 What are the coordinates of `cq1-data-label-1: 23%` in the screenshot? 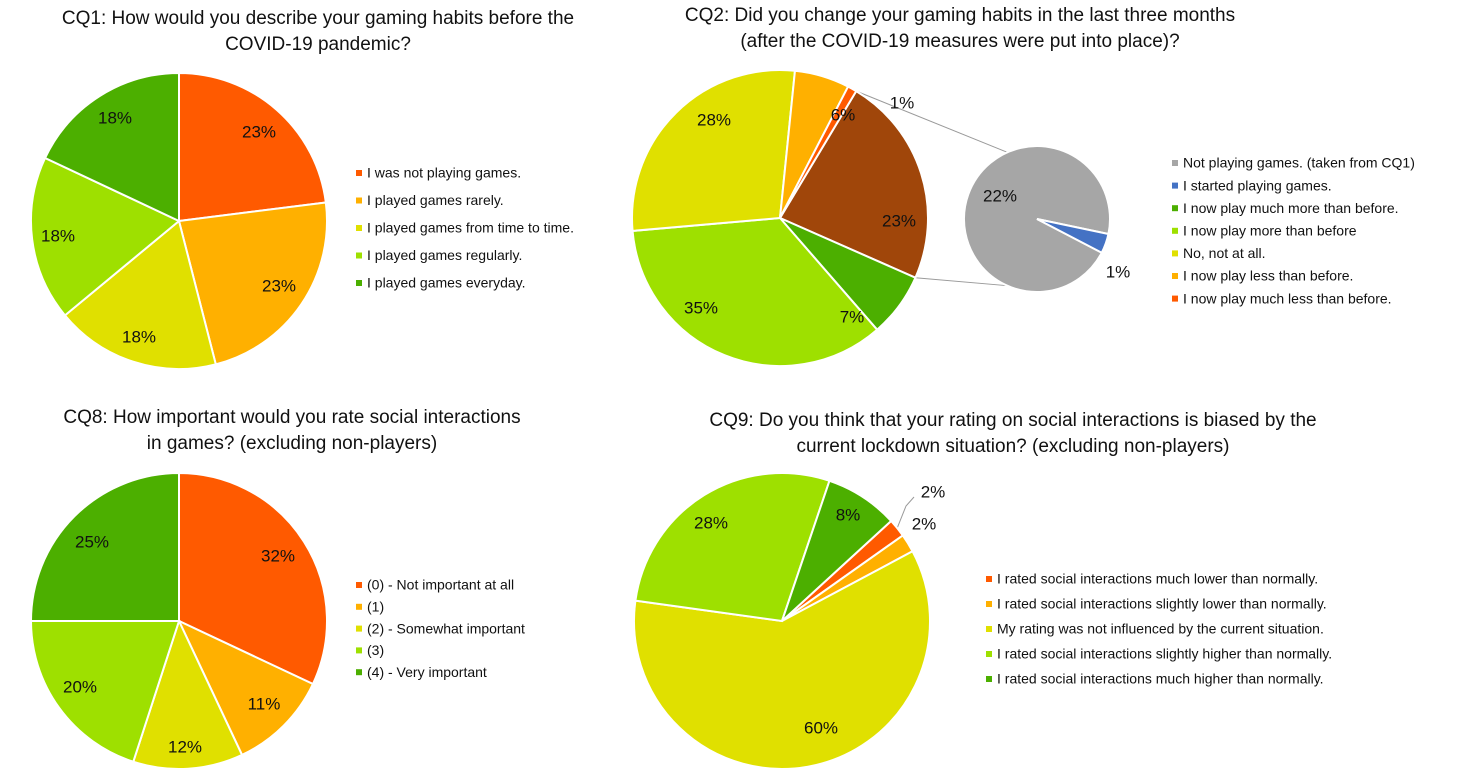 It's located at (279, 285).